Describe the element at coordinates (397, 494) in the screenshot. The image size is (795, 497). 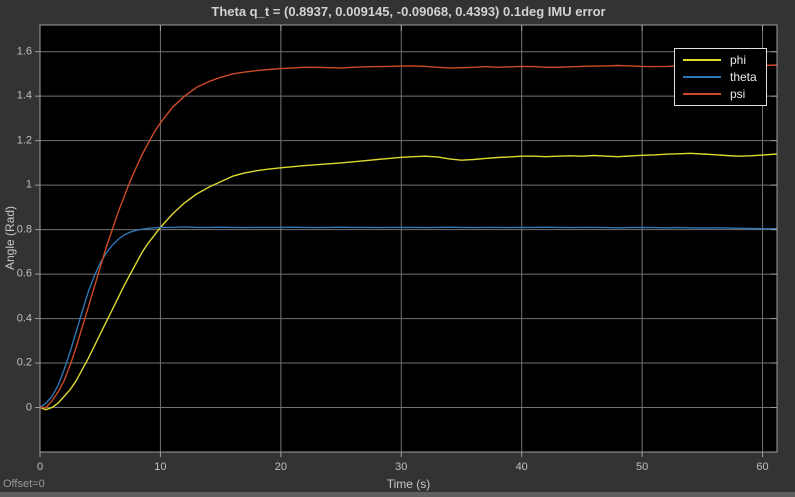
I see `window-bottom-bar` at that location.